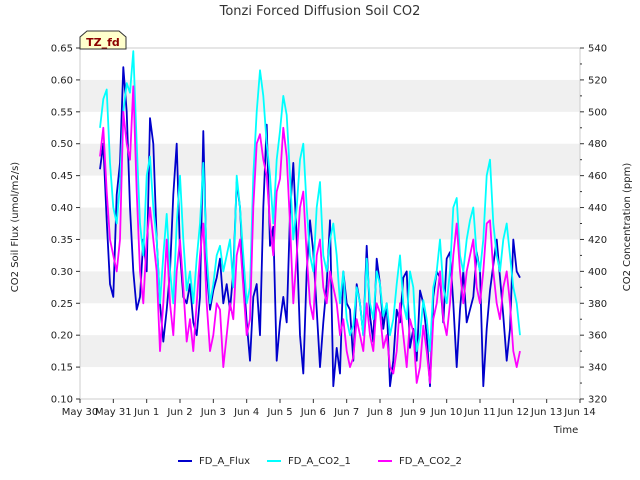  I want to click on x-tick-label: Jun 1, so click(146, 412).